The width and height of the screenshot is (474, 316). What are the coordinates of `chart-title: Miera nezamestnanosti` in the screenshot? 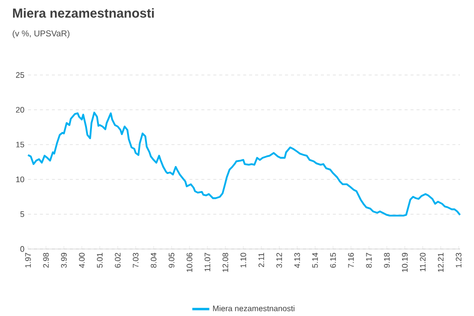 It's located at (83, 13).